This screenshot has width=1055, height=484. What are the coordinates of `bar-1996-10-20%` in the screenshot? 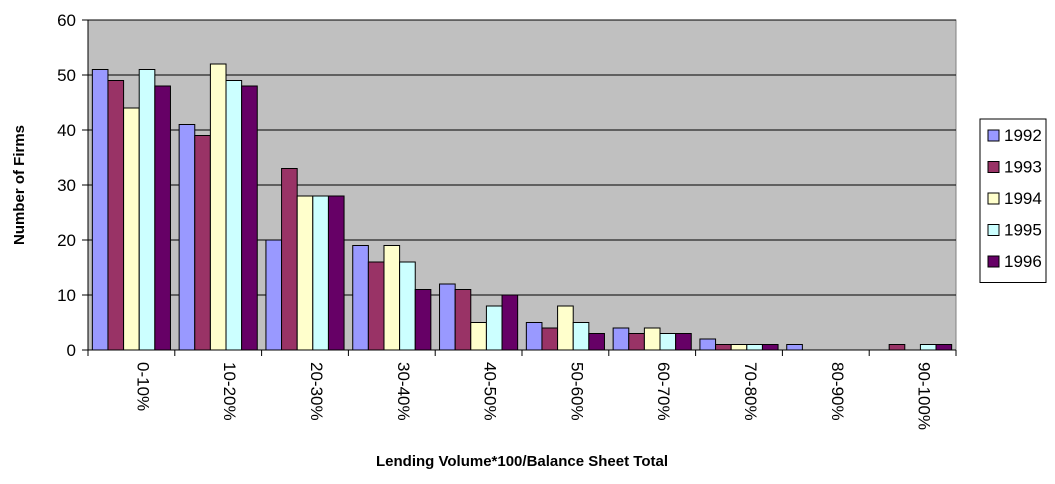 It's located at (249, 218).